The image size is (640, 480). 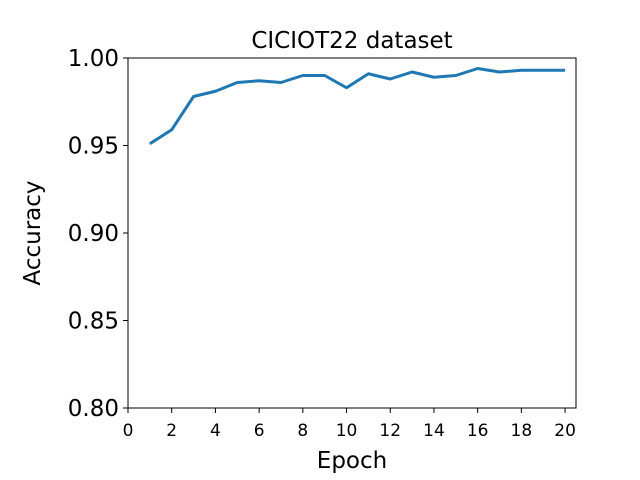 I want to click on x-axis-ticks: 0 2 4 6 8 10 12 14 16 18 20, so click(x=349, y=424).